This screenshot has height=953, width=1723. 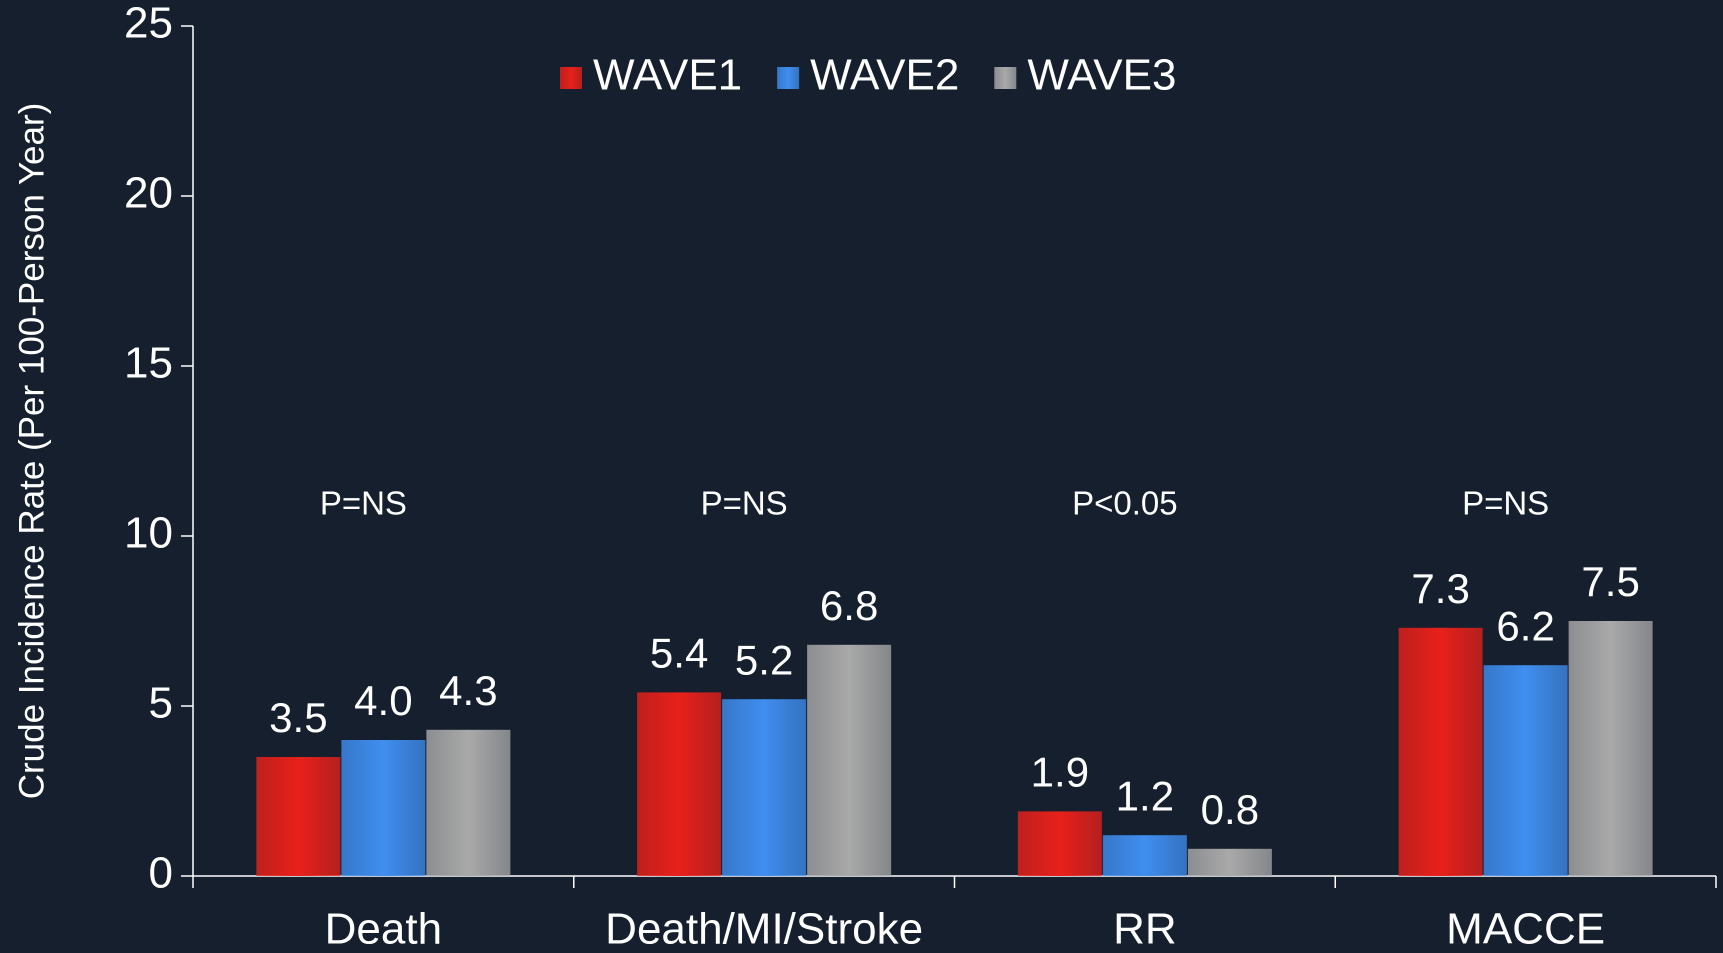 What do you see at coordinates (884, 75) in the screenshot?
I see `legend-label: WAVE2` at bounding box center [884, 75].